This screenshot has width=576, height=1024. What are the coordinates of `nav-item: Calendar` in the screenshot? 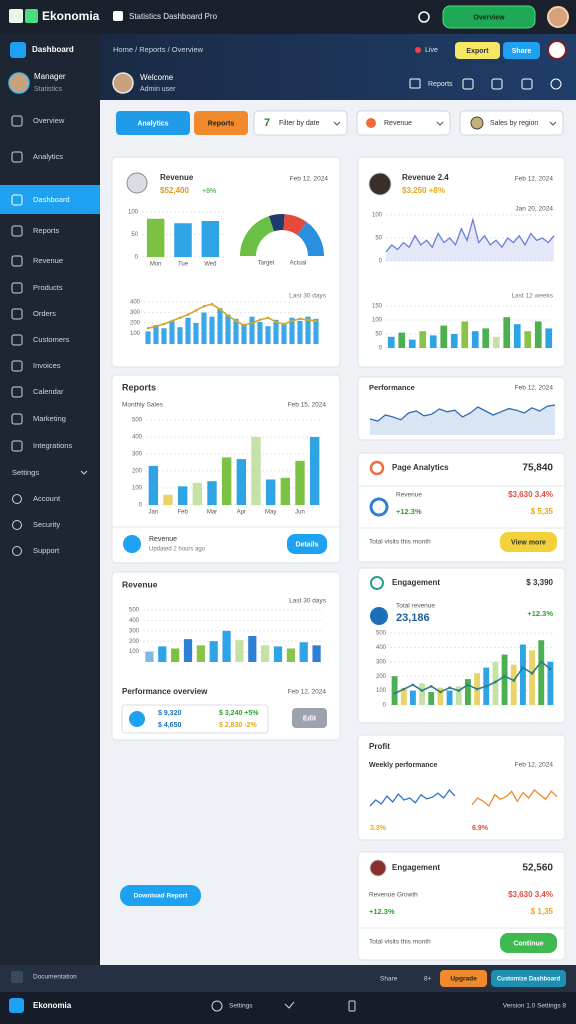 It's located at (37, 392).